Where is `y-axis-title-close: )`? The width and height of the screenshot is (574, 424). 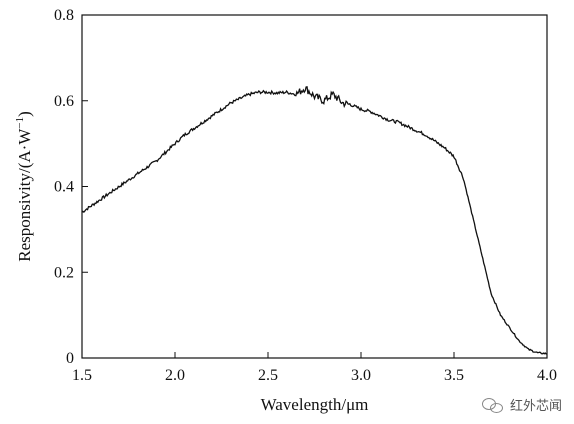 y-axis-title-close: ) is located at coordinates (24, 114).